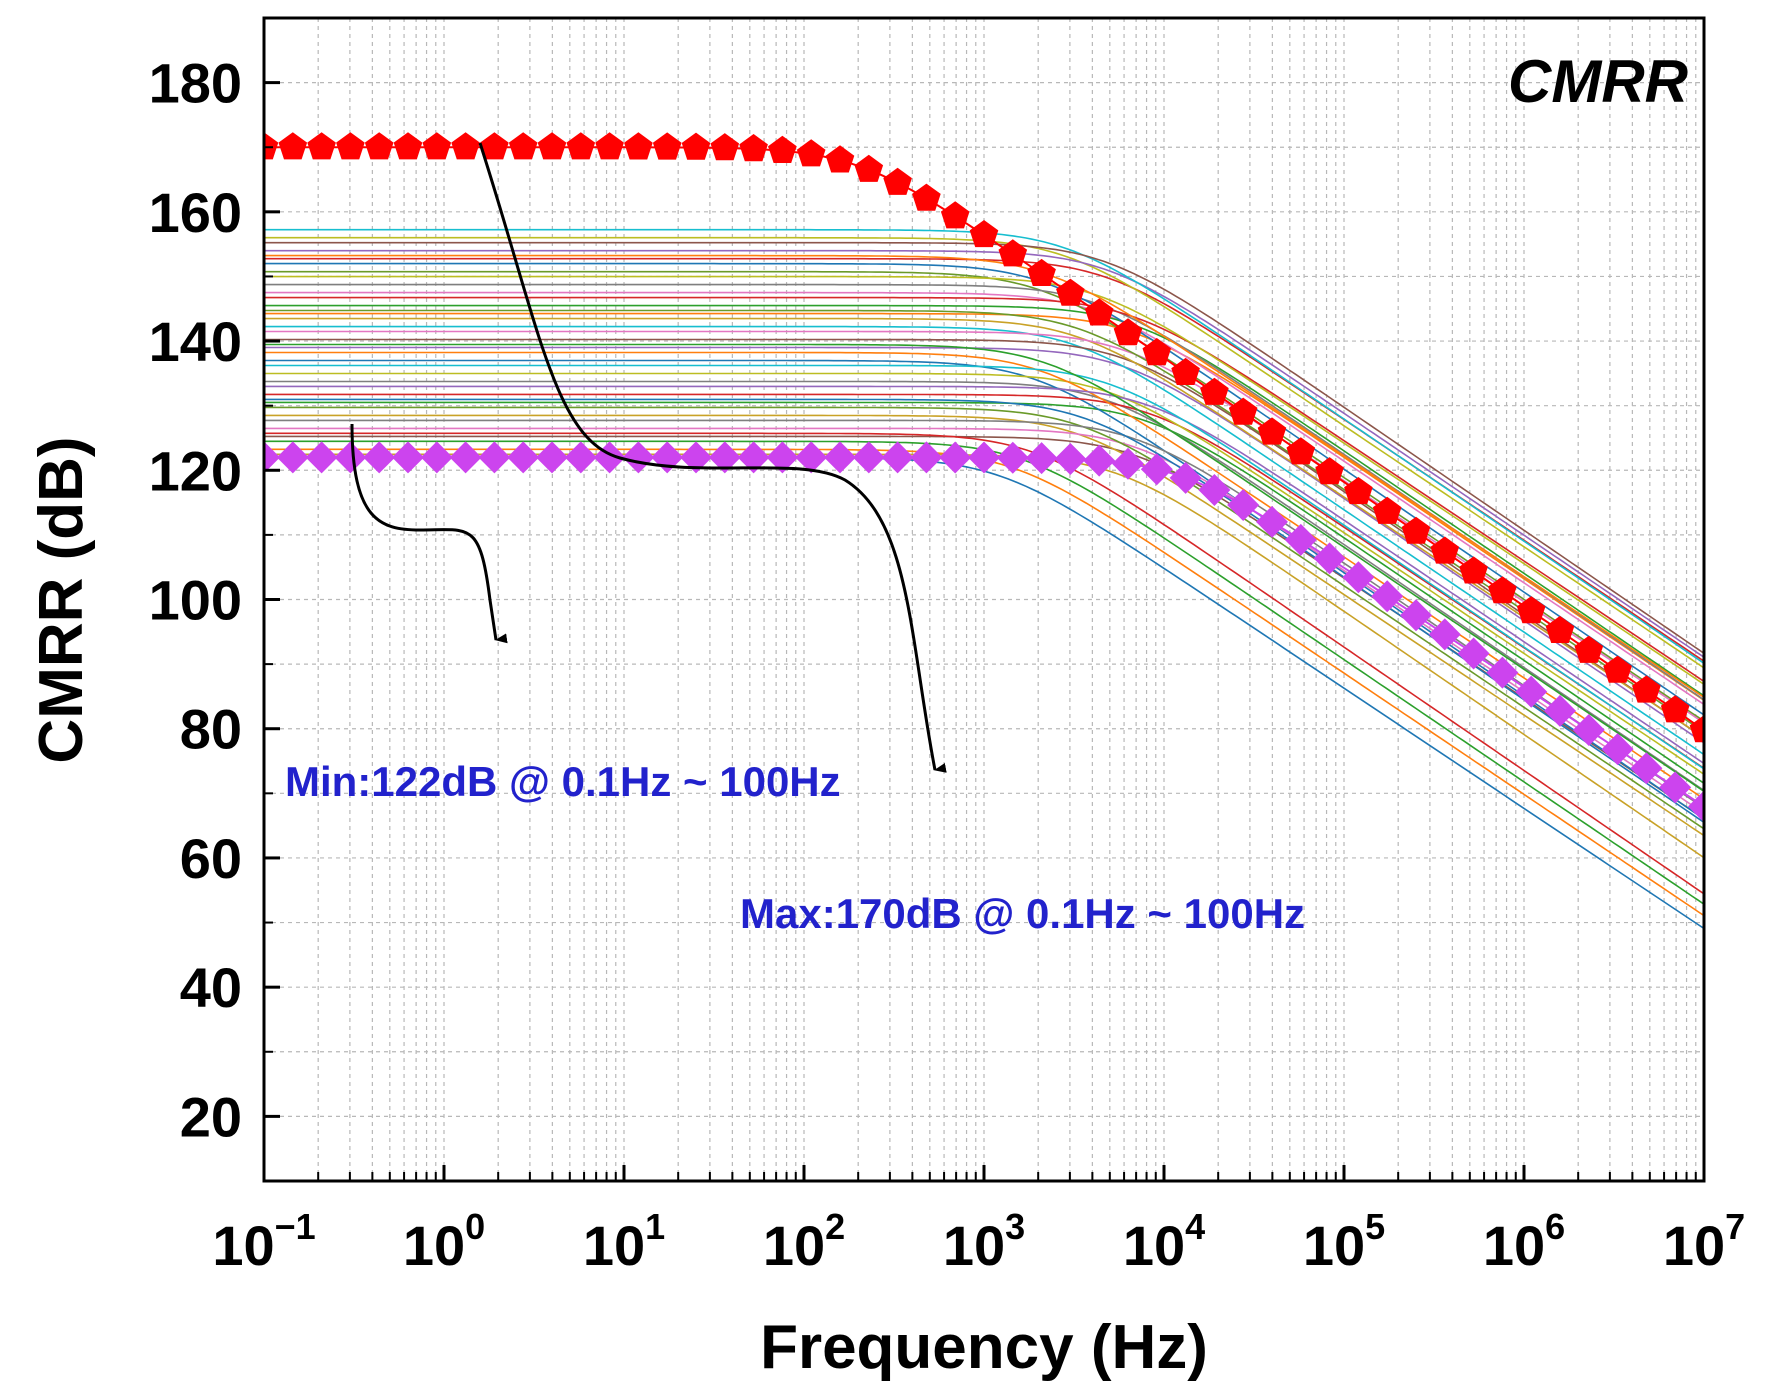 This screenshot has width=1767, height=1398. What do you see at coordinates (563, 781) in the screenshot?
I see `annotation-min: Min:122dB @ 0.1Hz ~ 100Hz` at bounding box center [563, 781].